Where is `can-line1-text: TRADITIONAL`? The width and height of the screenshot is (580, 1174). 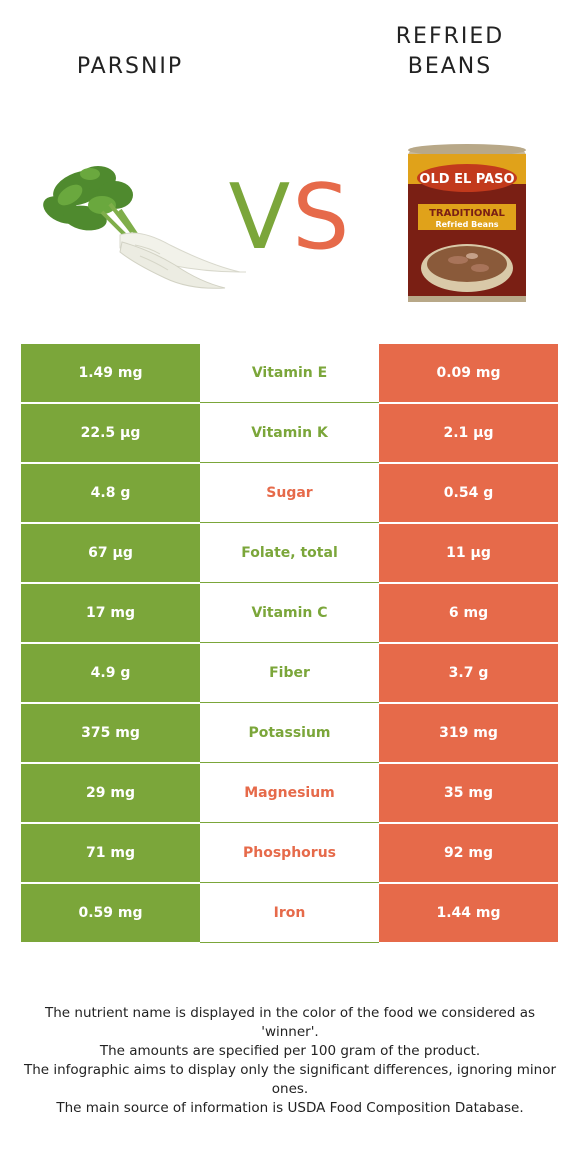 can-line1-text: TRADITIONAL is located at coordinates (467, 213).